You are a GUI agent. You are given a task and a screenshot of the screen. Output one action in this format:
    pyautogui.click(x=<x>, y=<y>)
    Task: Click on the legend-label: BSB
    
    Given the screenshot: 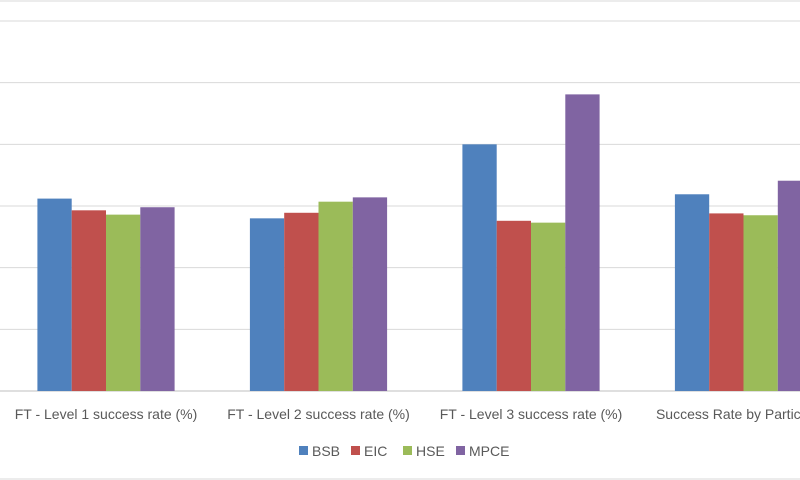 What is the action you would take?
    pyautogui.click(x=326, y=451)
    